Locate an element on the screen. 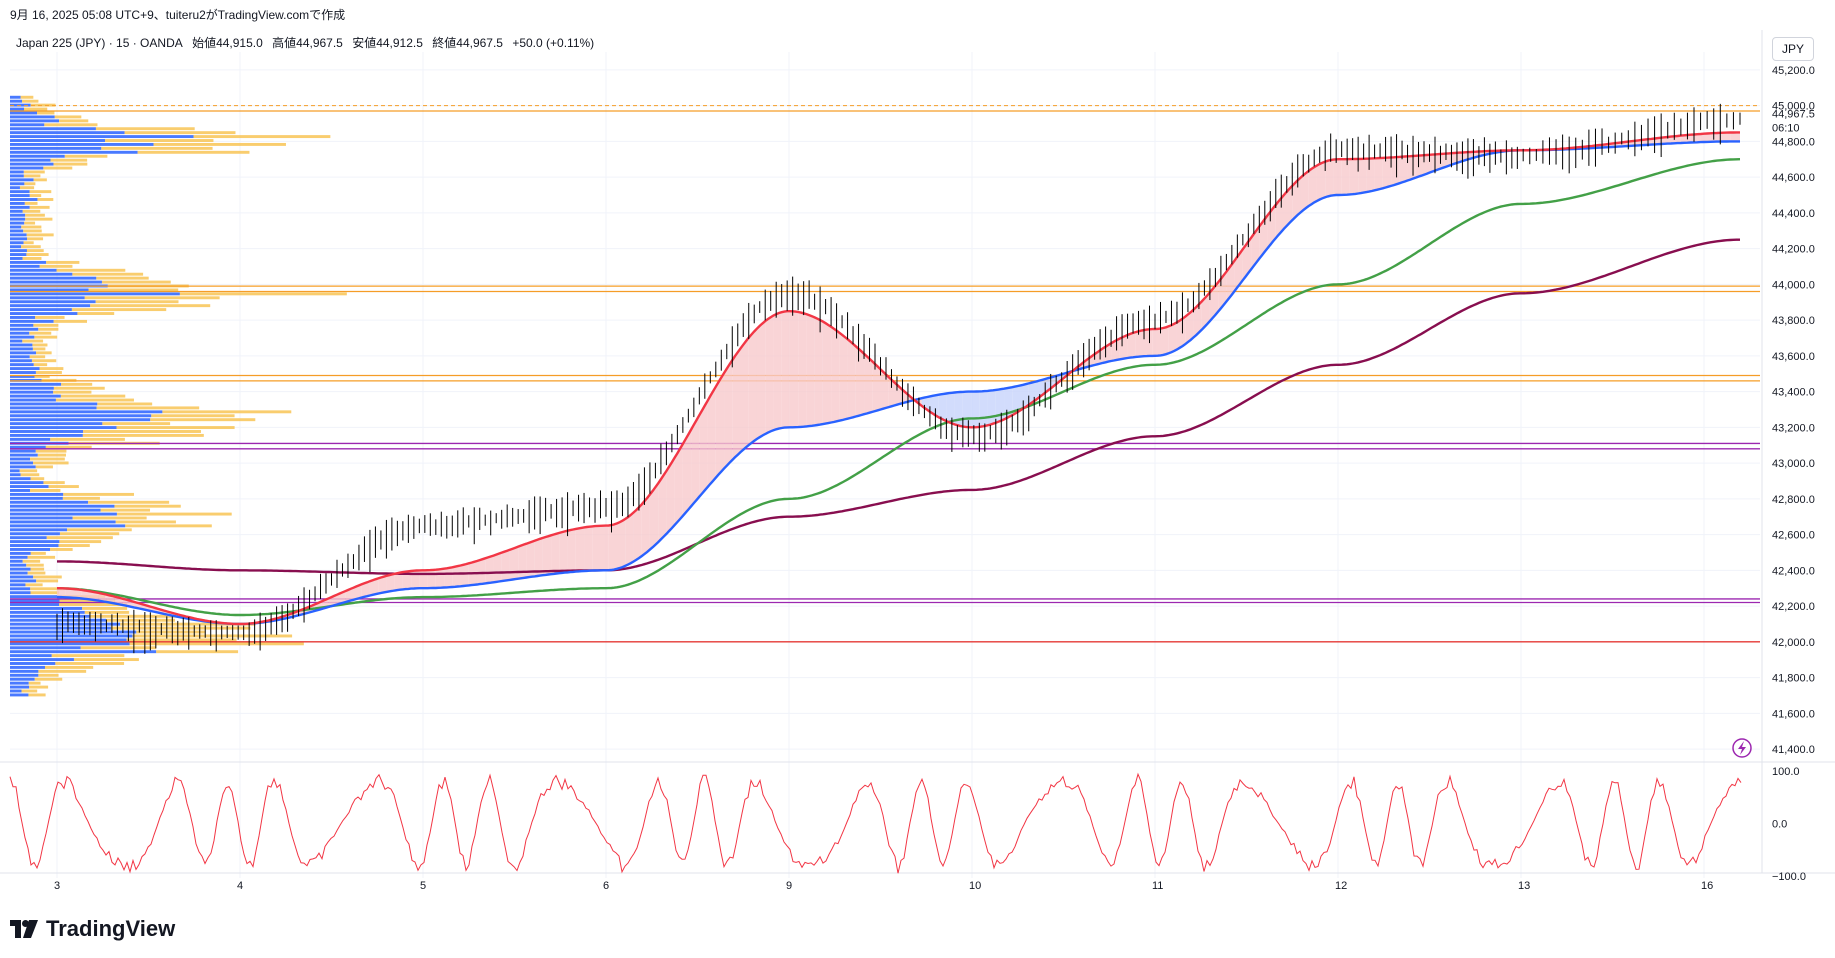 Image resolution: width=1835 pixels, height=958 pixels. price-axis-label: 42,400.0 is located at coordinates (1793, 571).